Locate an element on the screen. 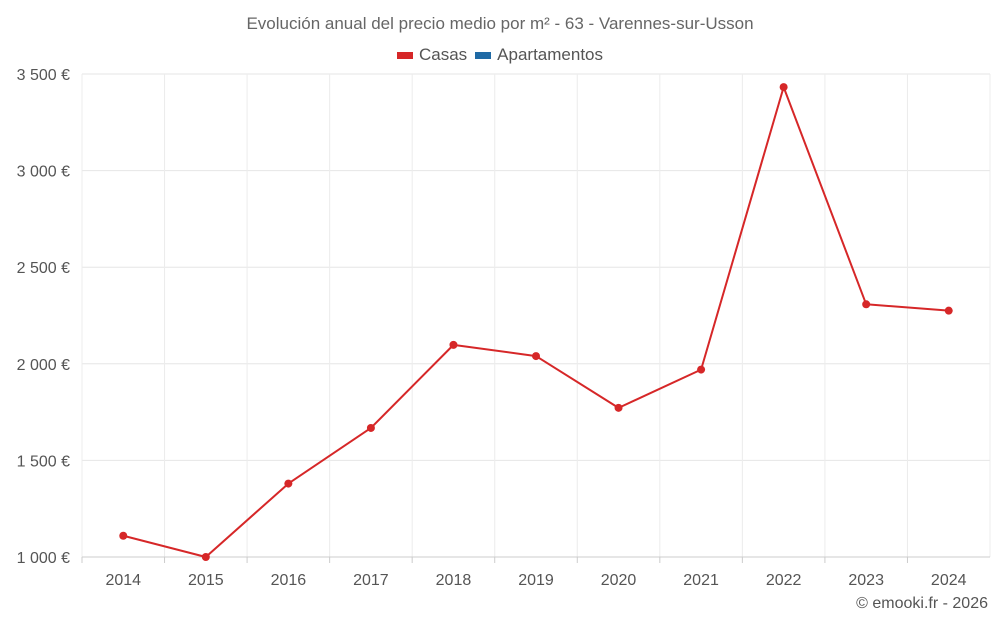 The width and height of the screenshot is (1000, 625). x-tick-label: 2020 is located at coordinates (619, 580).